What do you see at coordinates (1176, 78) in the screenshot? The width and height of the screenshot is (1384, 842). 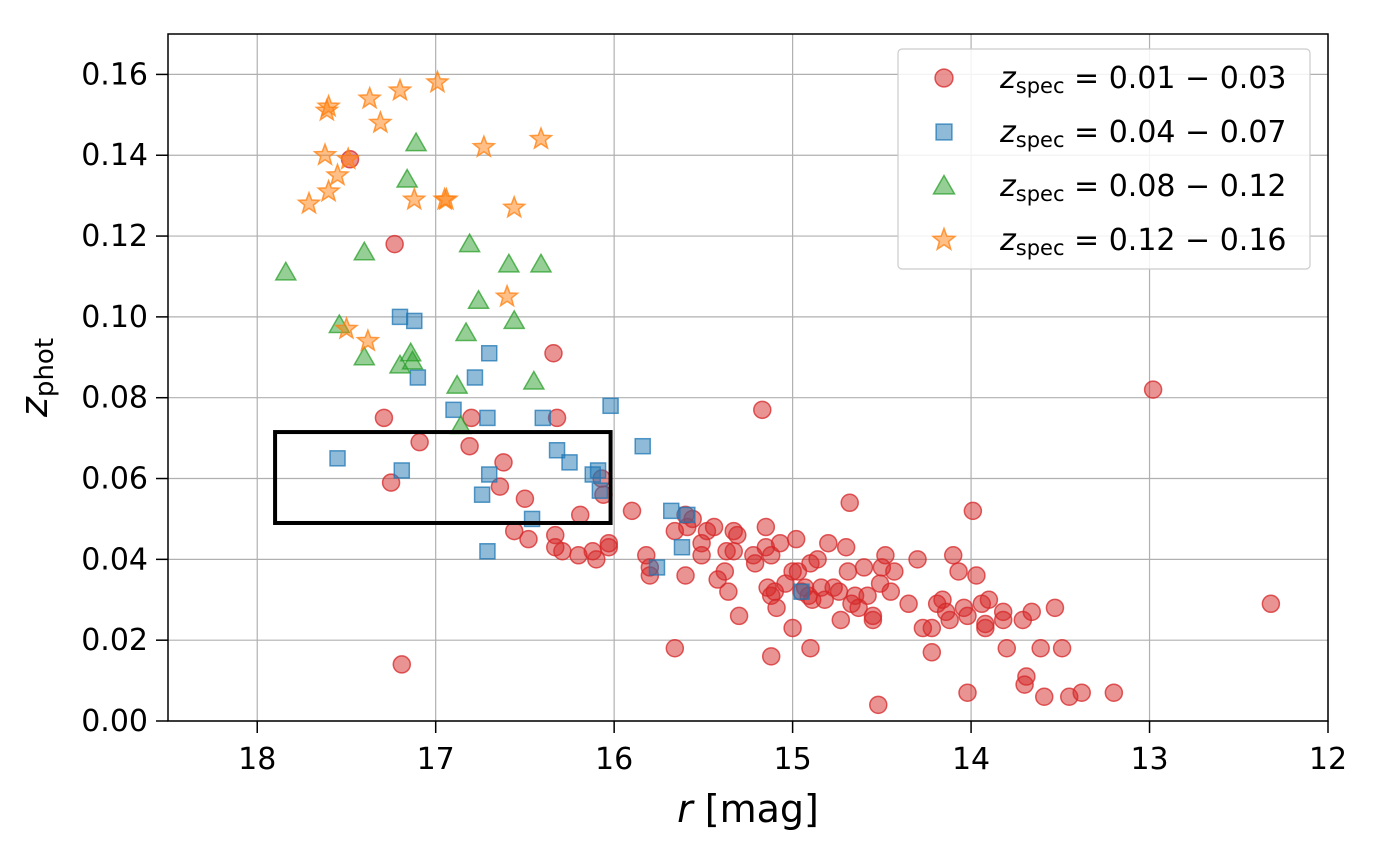 I see `legend-label-range: = 0.01 − 0.03` at bounding box center [1176, 78].